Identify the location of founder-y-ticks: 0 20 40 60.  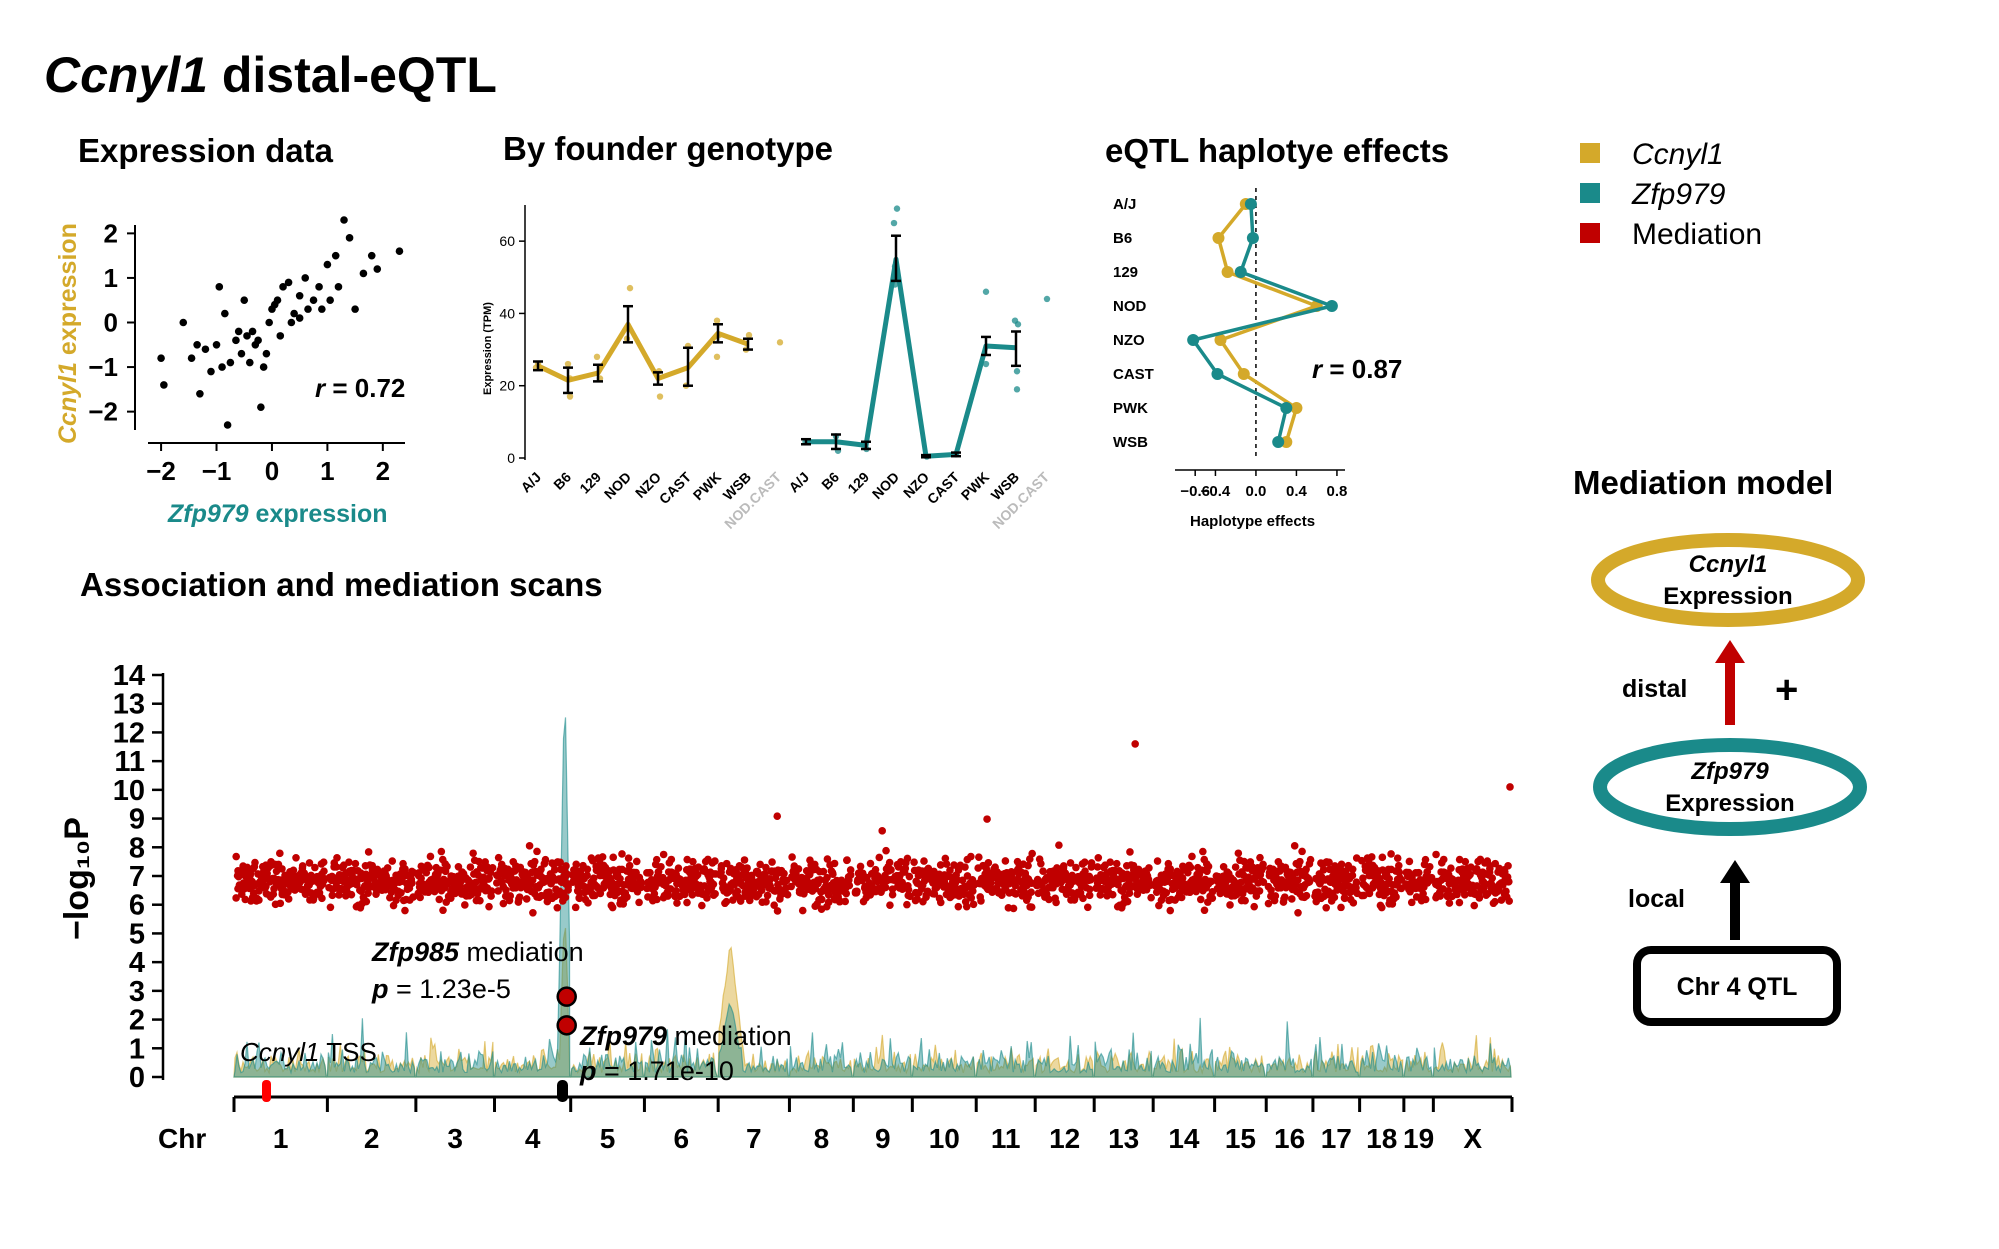
(512, 349).